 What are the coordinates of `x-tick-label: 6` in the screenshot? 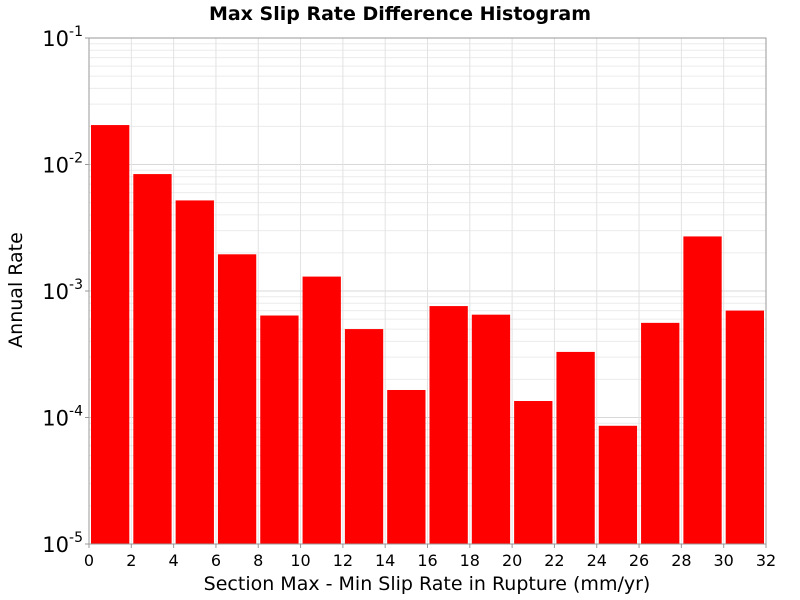 It's located at (216, 560).